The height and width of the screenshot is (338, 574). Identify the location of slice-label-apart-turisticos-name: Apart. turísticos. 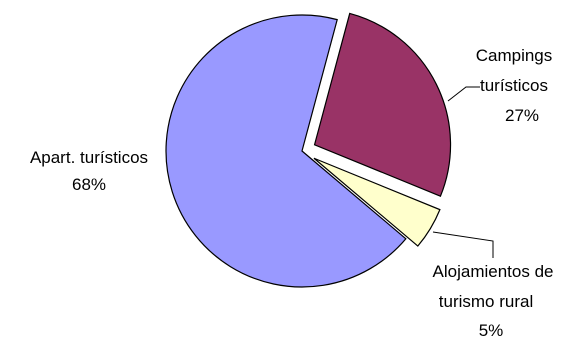
(89, 157).